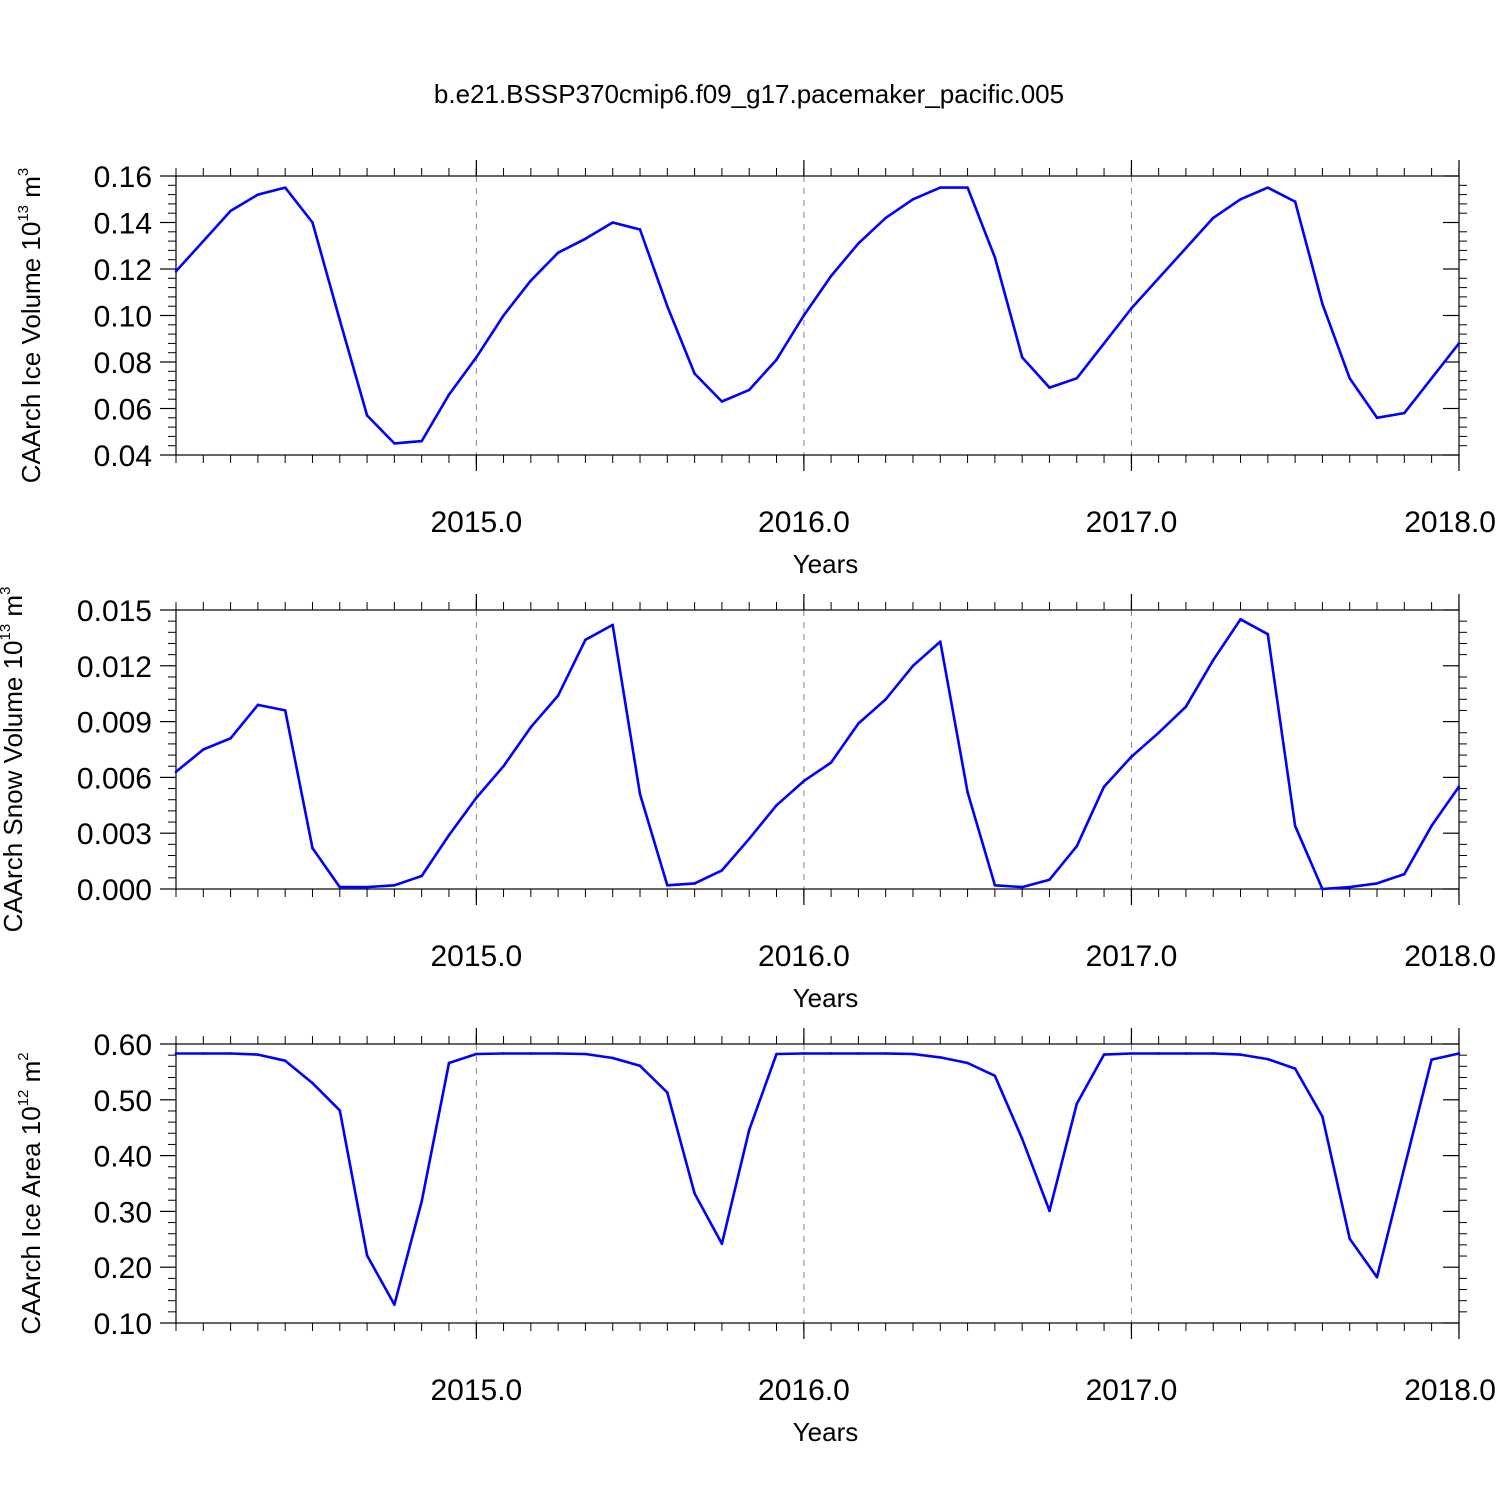 The width and height of the screenshot is (1500, 1500). I want to click on y-tick-label: 0.000, so click(114, 890).